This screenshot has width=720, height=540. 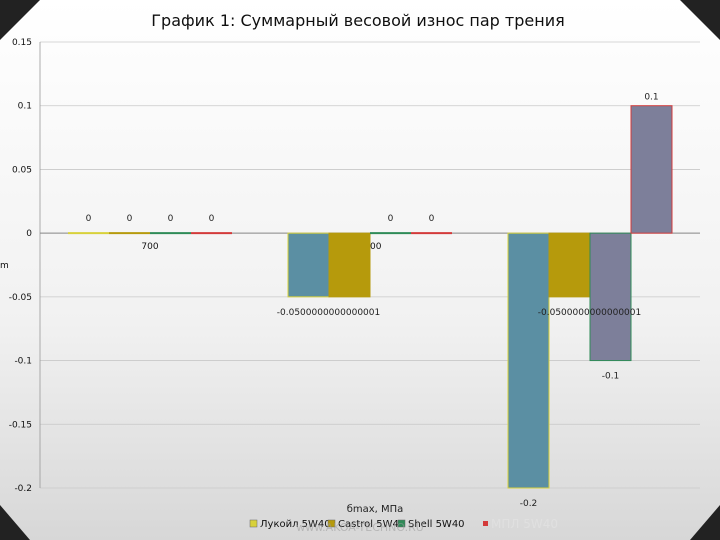 What do you see at coordinates (4, 266) in the screenshot?
I see `y-axis-label: m` at bounding box center [4, 266].